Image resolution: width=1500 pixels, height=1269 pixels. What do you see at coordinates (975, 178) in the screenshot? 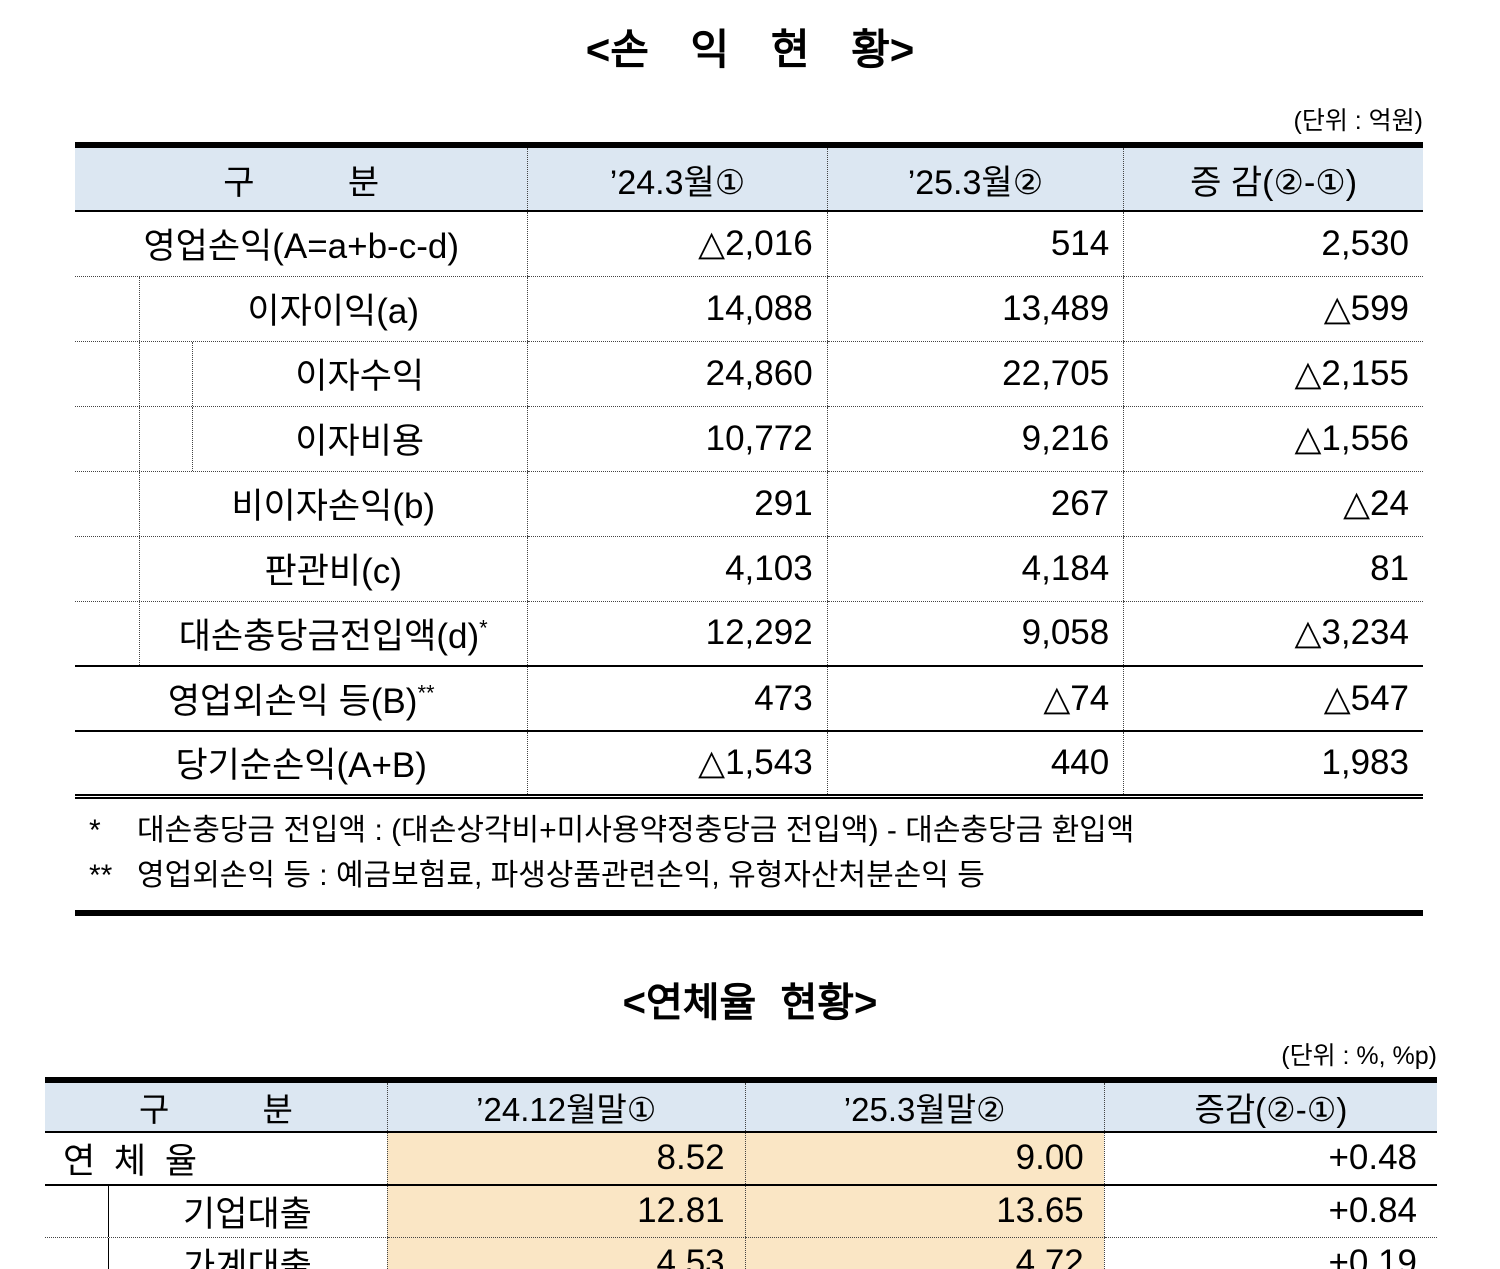
I see `table1-header-2503: ’25.3월②` at bounding box center [975, 178].